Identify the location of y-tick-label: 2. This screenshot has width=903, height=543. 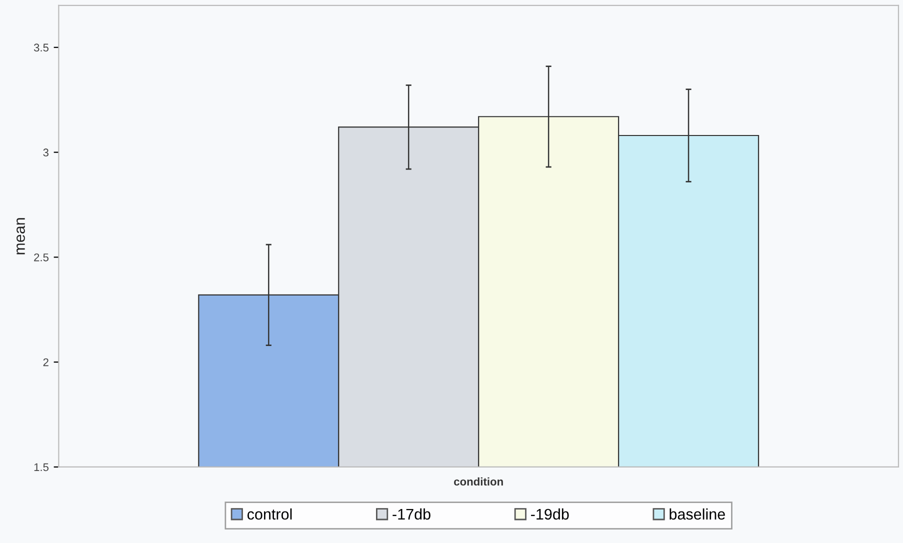
(45, 362).